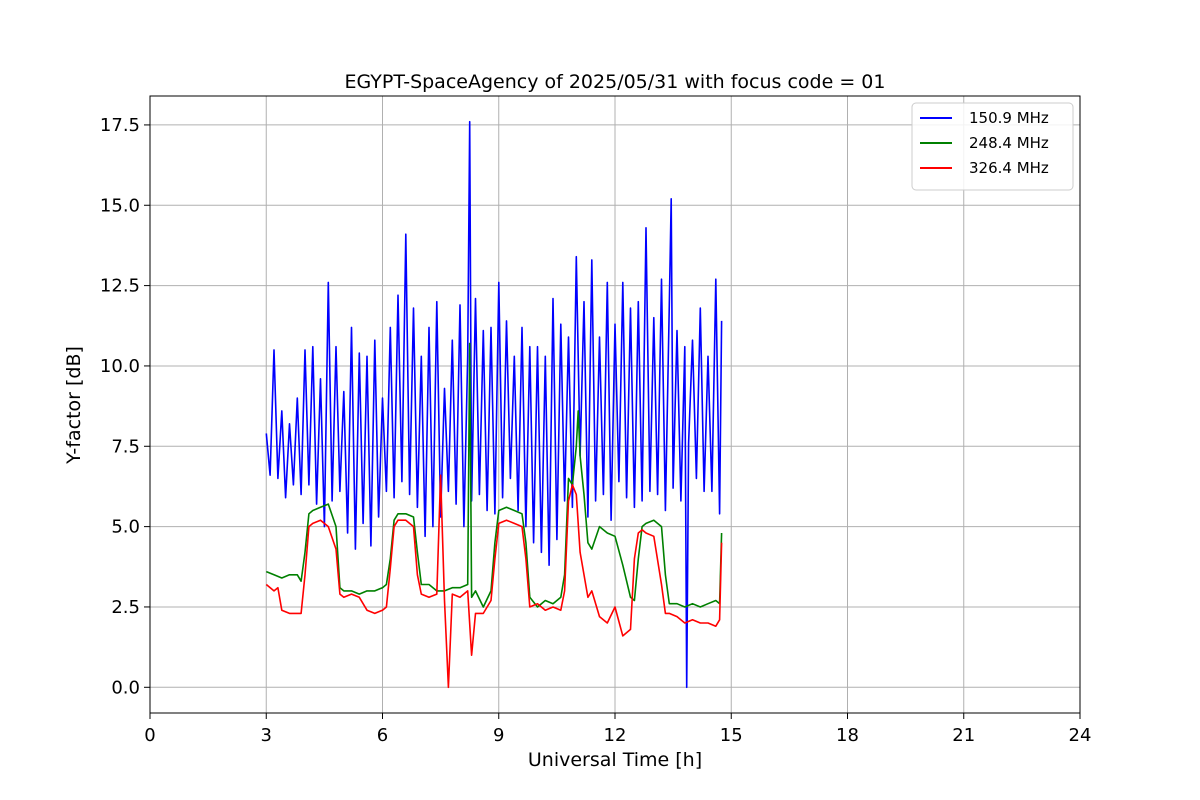  What do you see at coordinates (125, 527) in the screenshot?
I see `y-tick-label: 5.0` at bounding box center [125, 527].